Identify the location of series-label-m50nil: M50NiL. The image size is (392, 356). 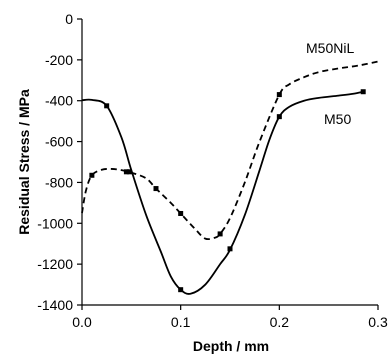
(330, 48).